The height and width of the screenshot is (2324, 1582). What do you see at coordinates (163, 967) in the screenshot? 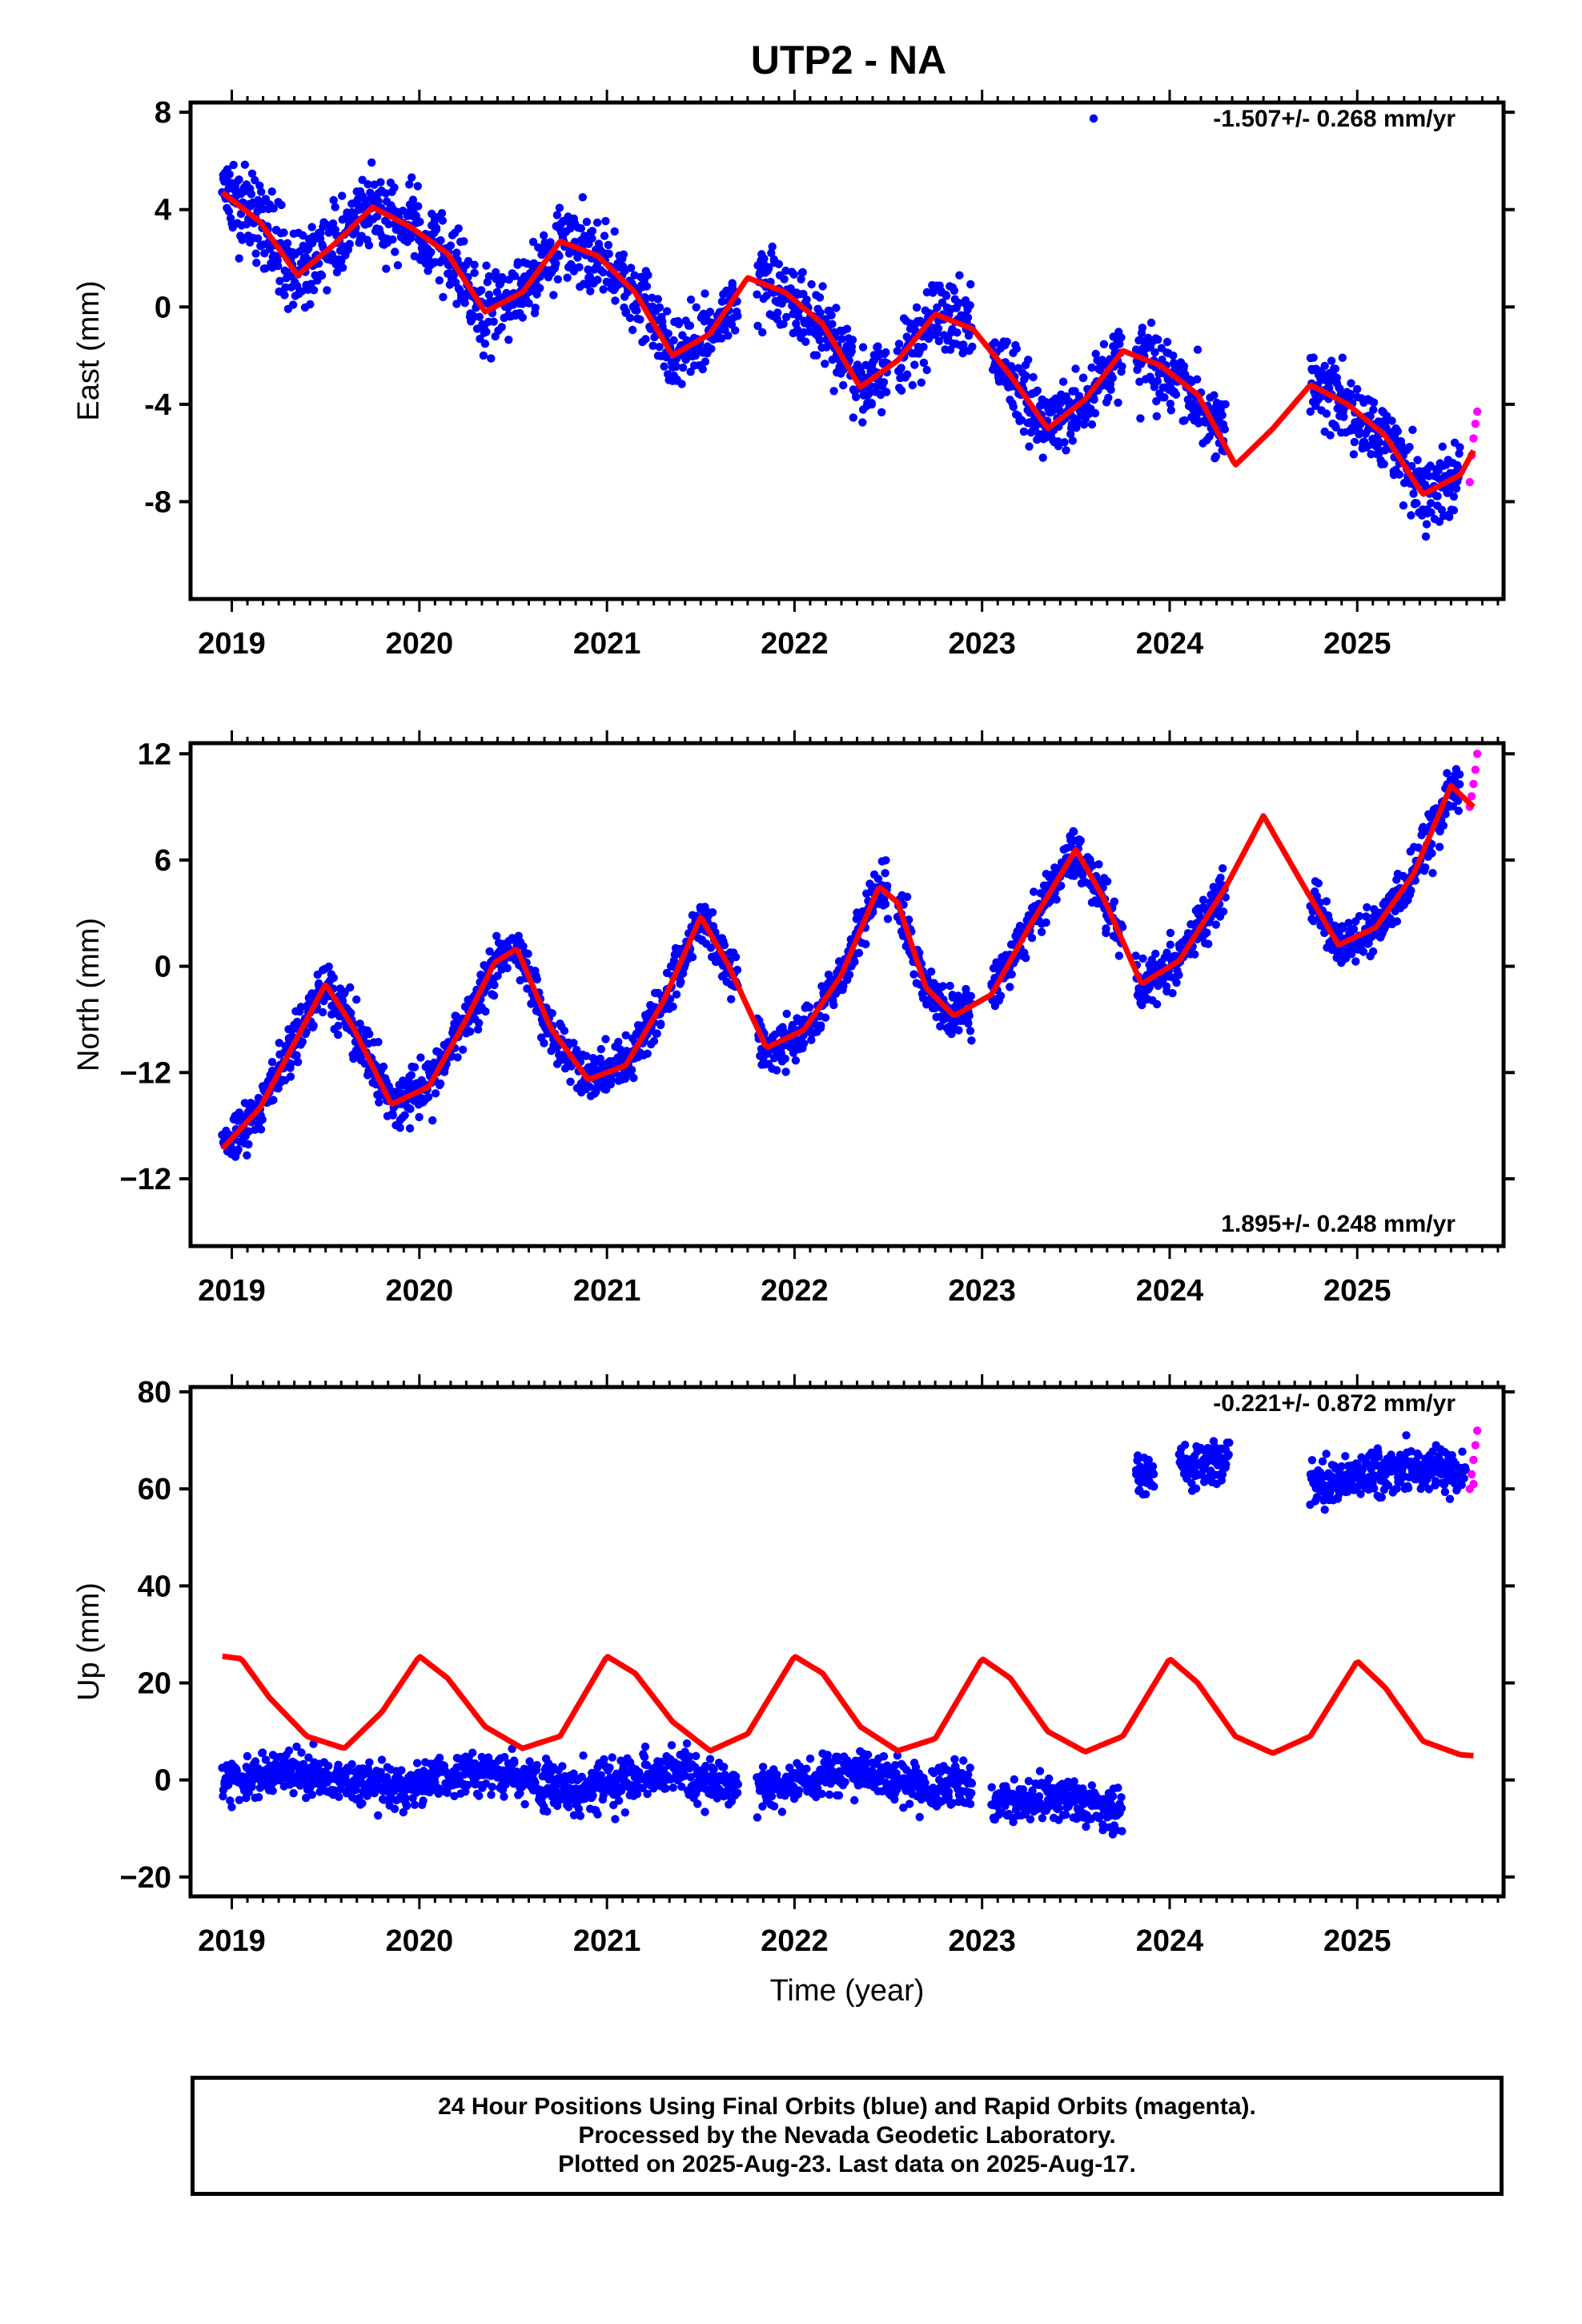
I see `y-tick-label: 0` at bounding box center [163, 967].